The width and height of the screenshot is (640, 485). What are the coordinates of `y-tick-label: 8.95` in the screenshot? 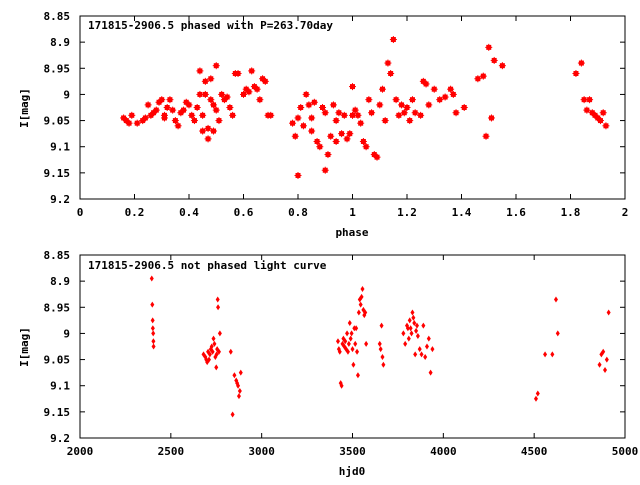 It's located at (57, 307).